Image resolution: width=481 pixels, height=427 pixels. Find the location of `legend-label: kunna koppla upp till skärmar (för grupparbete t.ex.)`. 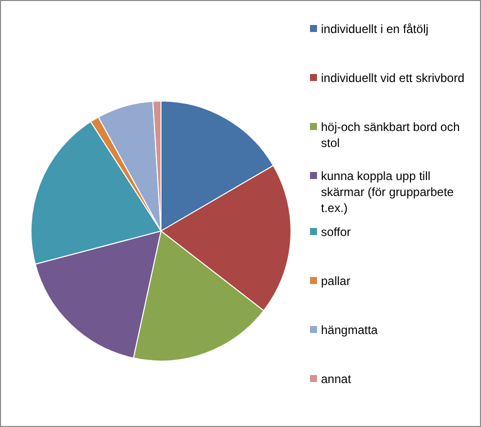

legend-label: kunna koppla upp till skärmar (för grupparbete t.ex.) is located at coordinates (388, 192).